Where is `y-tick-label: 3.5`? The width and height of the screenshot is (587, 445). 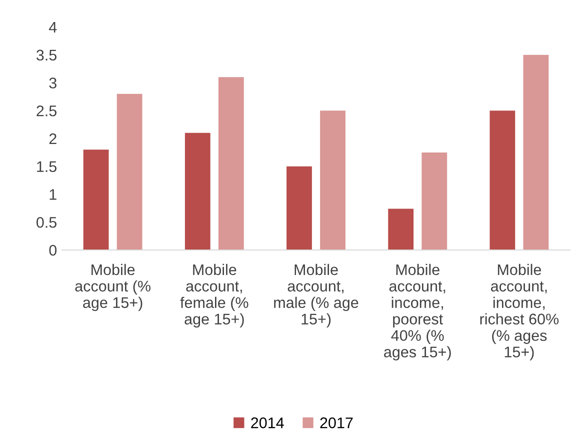
y-tick-label: 3.5 is located at coordinates (46, 55).